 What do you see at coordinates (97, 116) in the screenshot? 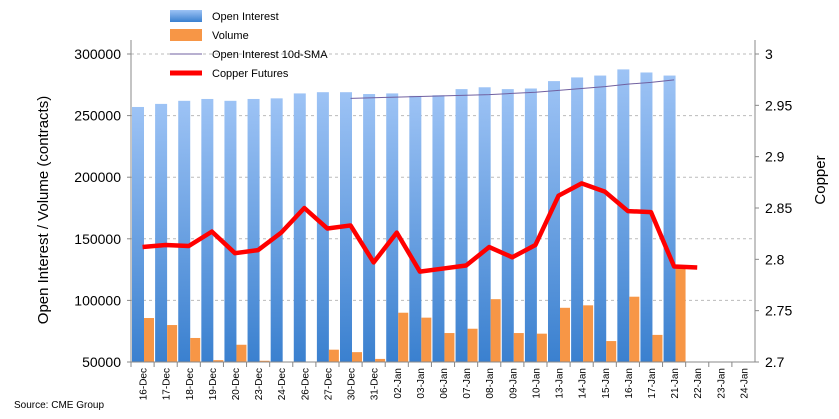
I see `y-tick-label: 250000` at bounding box center [97, 116].